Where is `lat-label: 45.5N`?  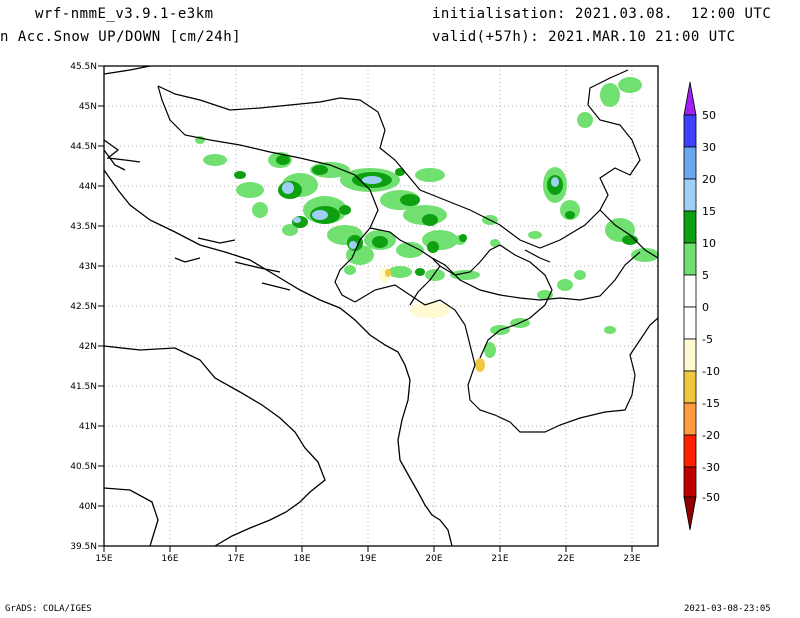 lat-label: 45.5N is located at coordinates (83, 67).